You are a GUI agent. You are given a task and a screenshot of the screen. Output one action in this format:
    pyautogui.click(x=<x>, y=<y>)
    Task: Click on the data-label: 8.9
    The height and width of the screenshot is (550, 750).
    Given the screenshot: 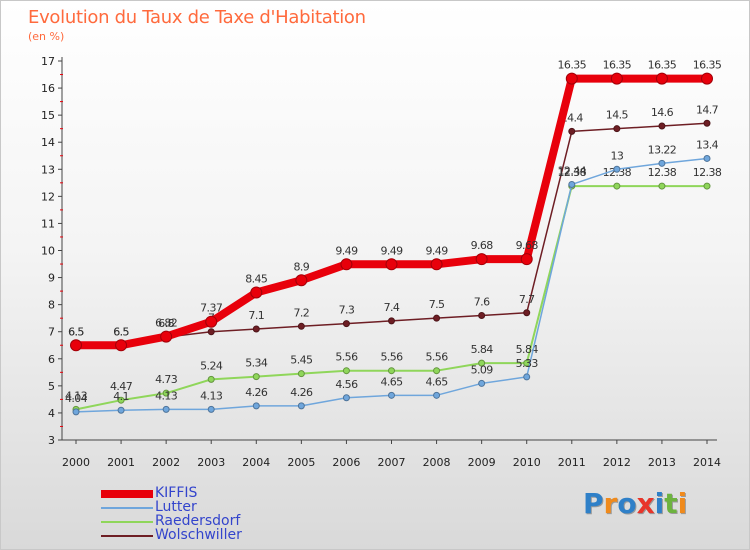 What is the action you would take?
    pyautogui.click(x=302, y=266)
    